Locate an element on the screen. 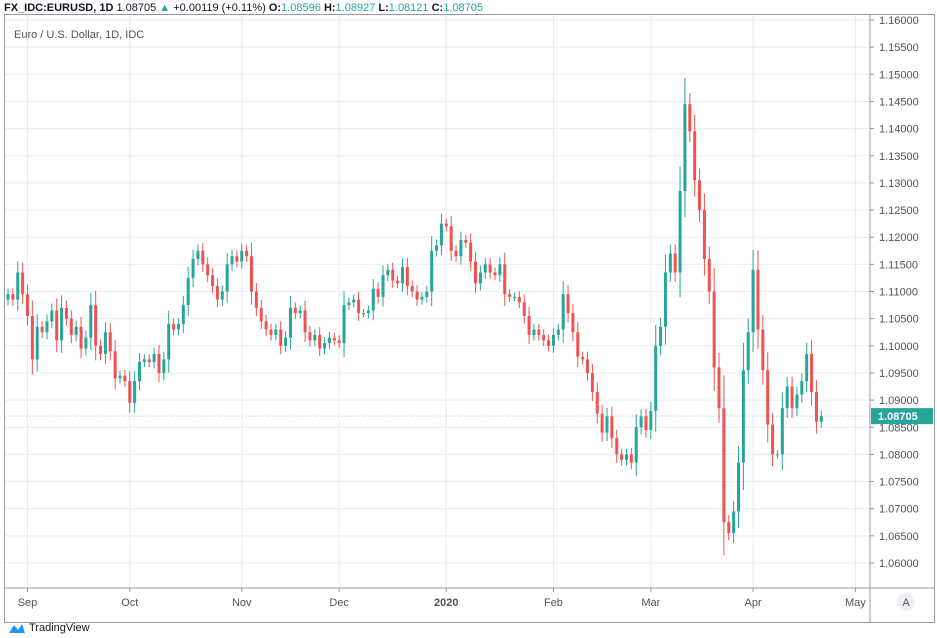 The height and width of the screenshot is (638, 937). auto-scale-button is located at coordinates (906, 602).